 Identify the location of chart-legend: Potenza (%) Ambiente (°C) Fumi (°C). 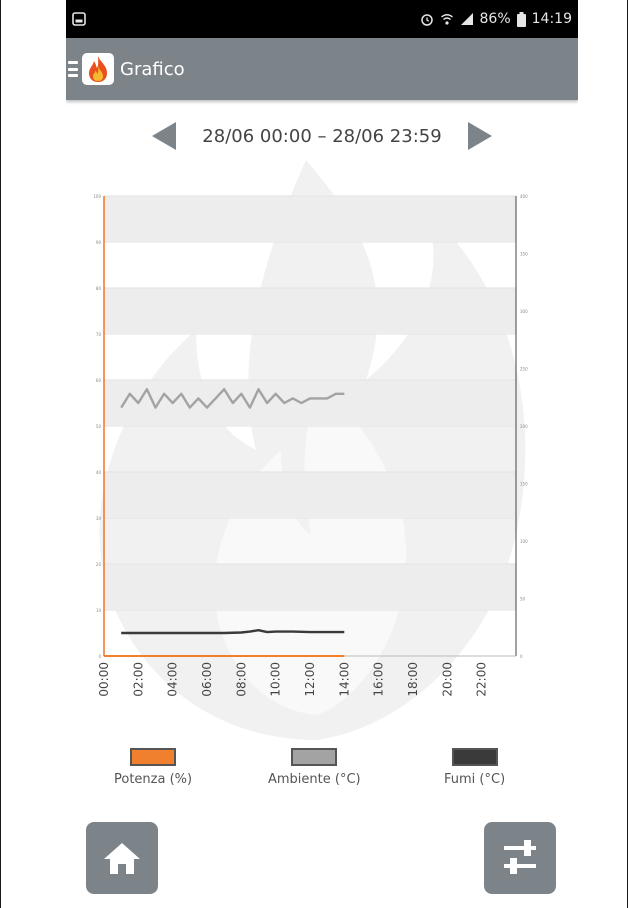
(322, 773).